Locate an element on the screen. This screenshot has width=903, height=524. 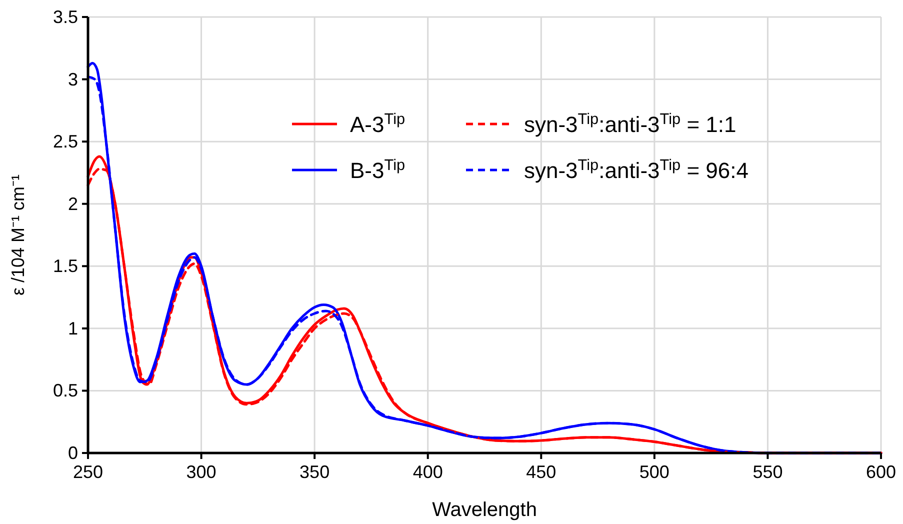
y-tick-label: 3 is located at coordinates (73, 79).